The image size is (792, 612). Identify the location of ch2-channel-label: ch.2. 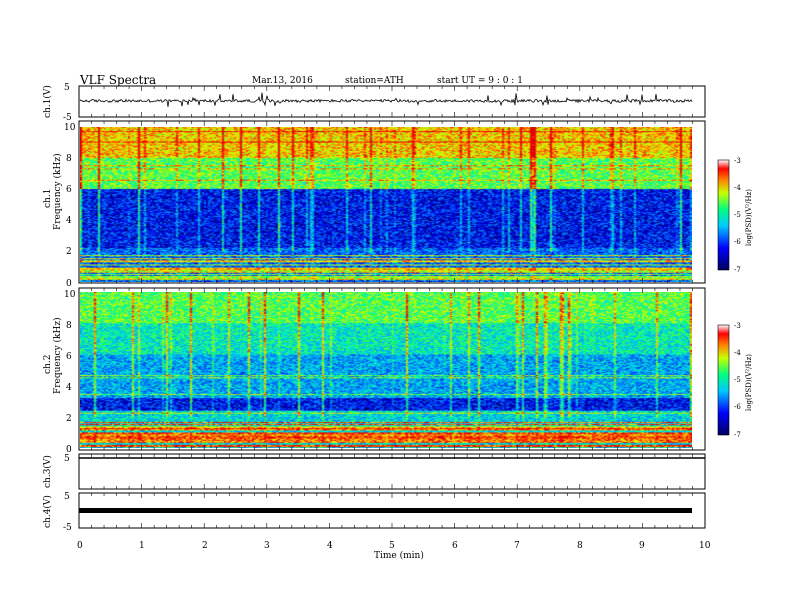
(48, 364).